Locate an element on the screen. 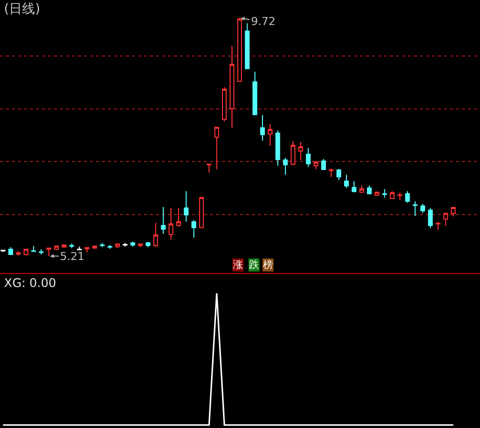 This screenshot has width=480, height=428. chart-title: (日线) is located at coordinates (22, 9).